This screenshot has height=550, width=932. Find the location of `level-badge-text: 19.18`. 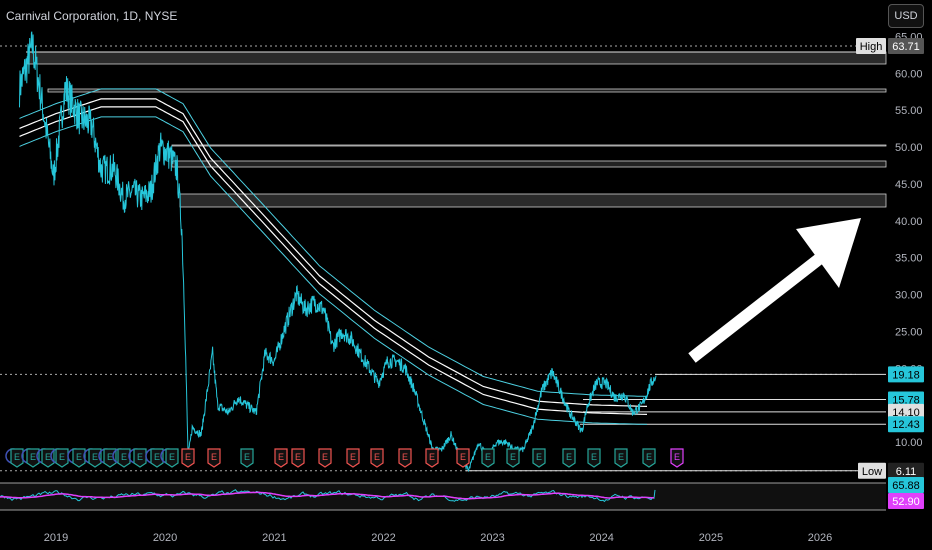

level-badge-text: 19.18 is located at coordinates (906, 375).